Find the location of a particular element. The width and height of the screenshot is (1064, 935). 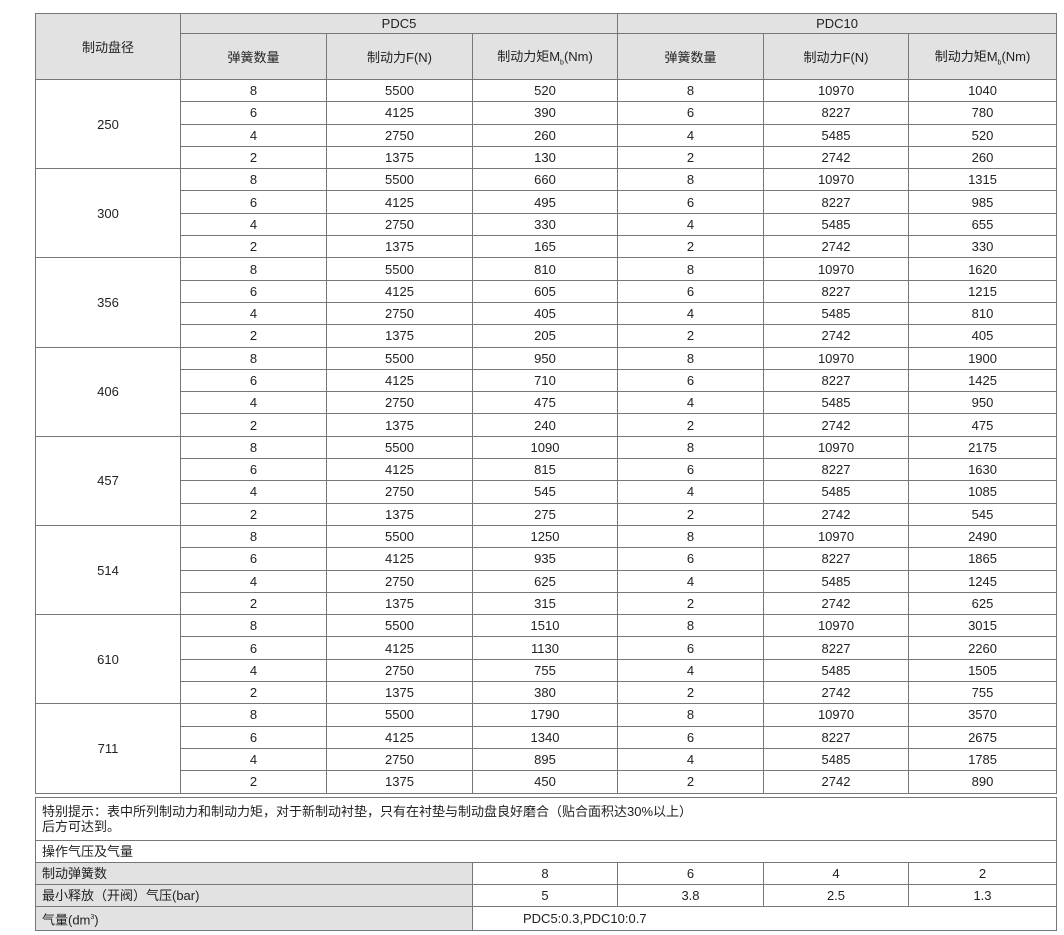

pdc5-torque: 935 is located at coordinates (545, 559).